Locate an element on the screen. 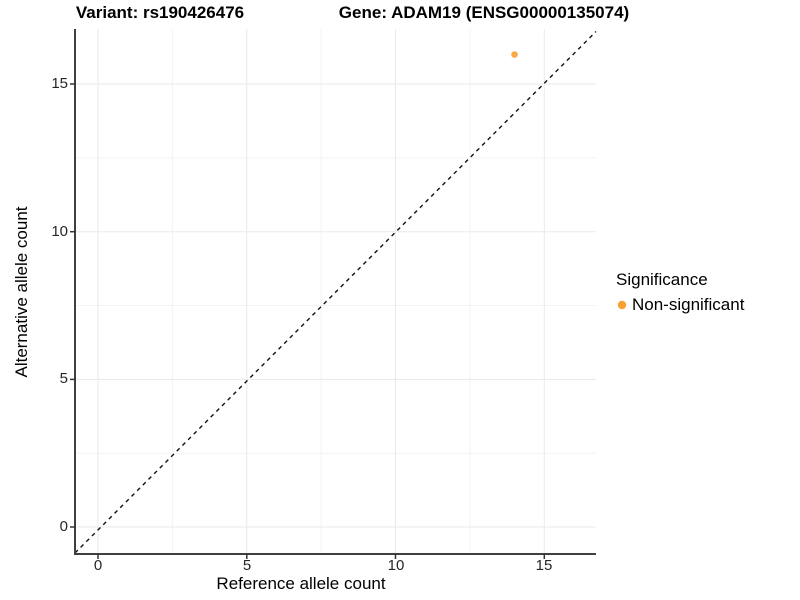 The height and width of the screenshot is (600, 800). y-tick-label-15: 15 is located at coordinates (59, 83).